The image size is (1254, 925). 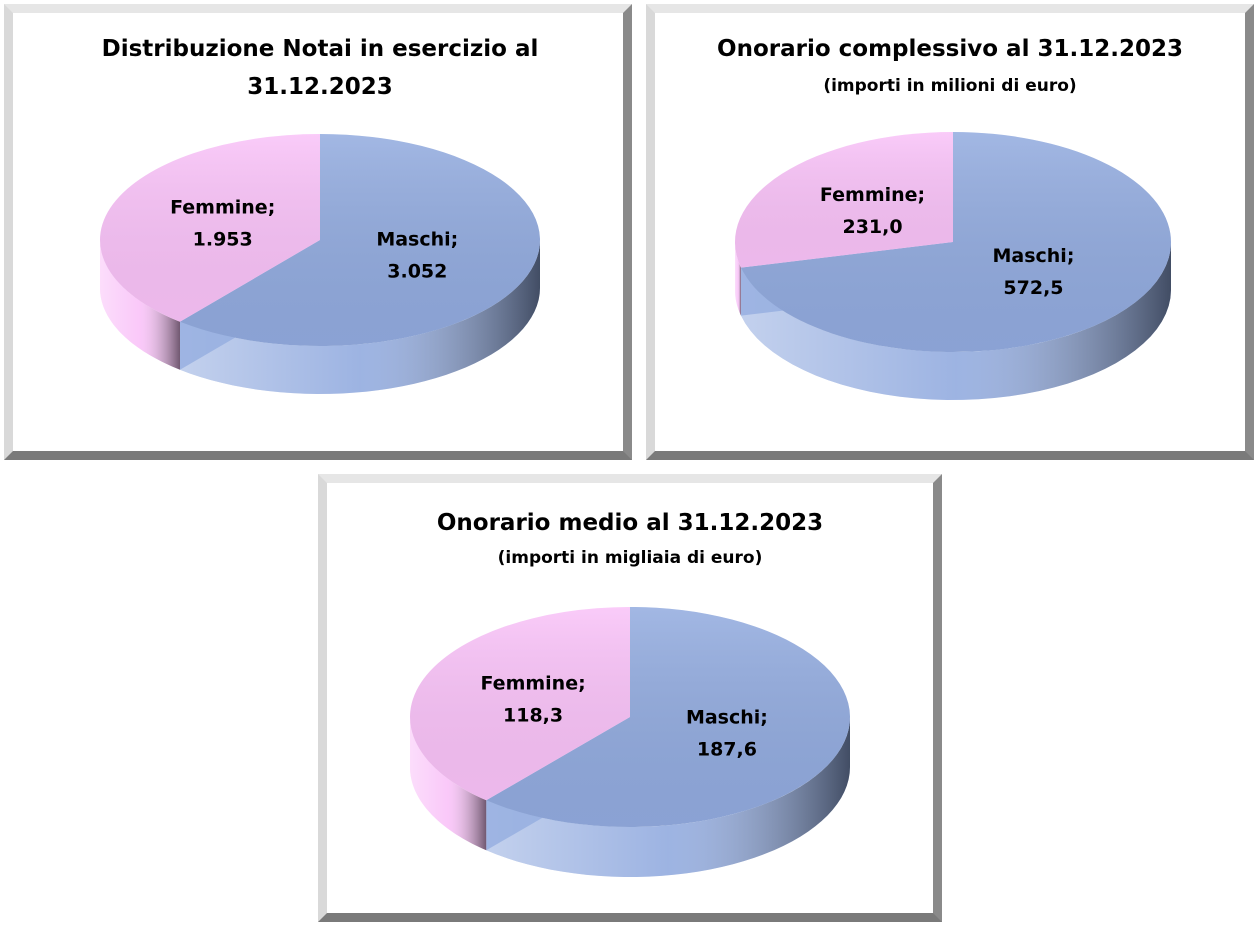 What do you see at coordinates (630, 558) in the screenshot?
I see `chart-subtitle: (importi in migliaia di euro)` at bounding box center [630, 558].